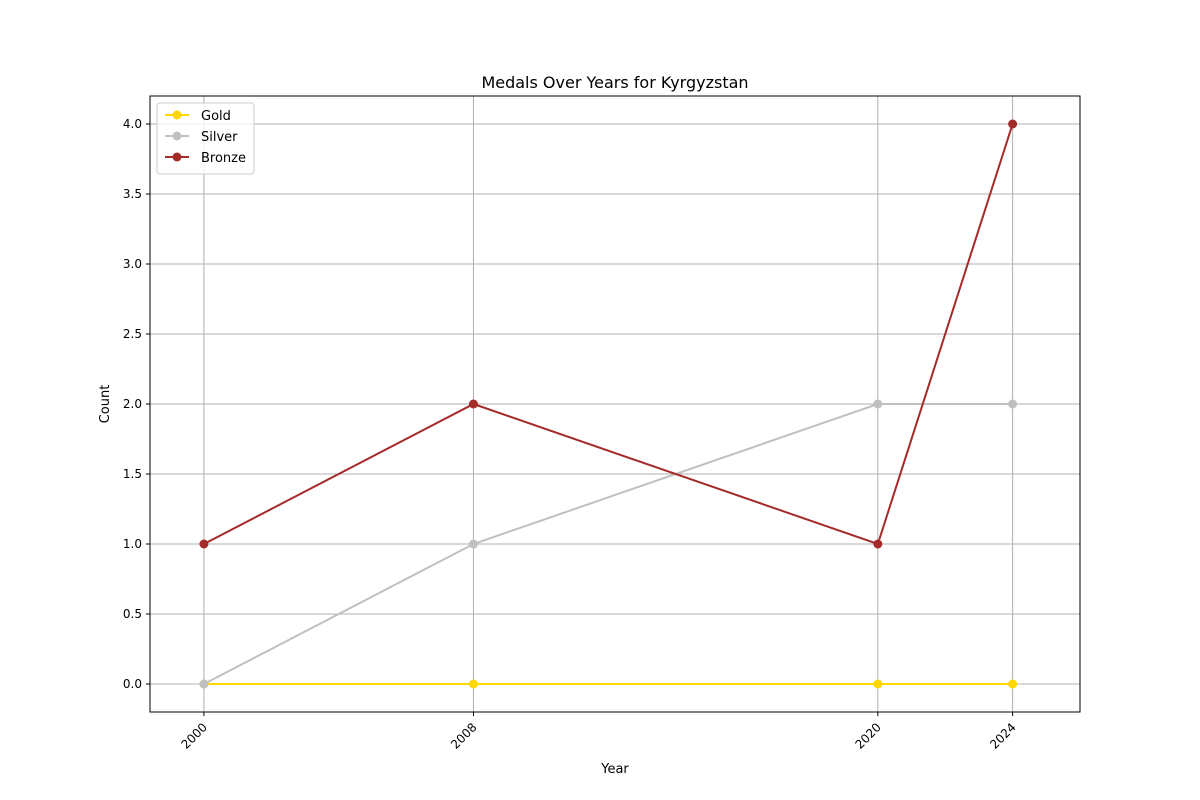 The image size is (1200, 800). Describe the element at coordinates (105, 404) in the screenshot. I see `y-axis-title: Count` at that location.